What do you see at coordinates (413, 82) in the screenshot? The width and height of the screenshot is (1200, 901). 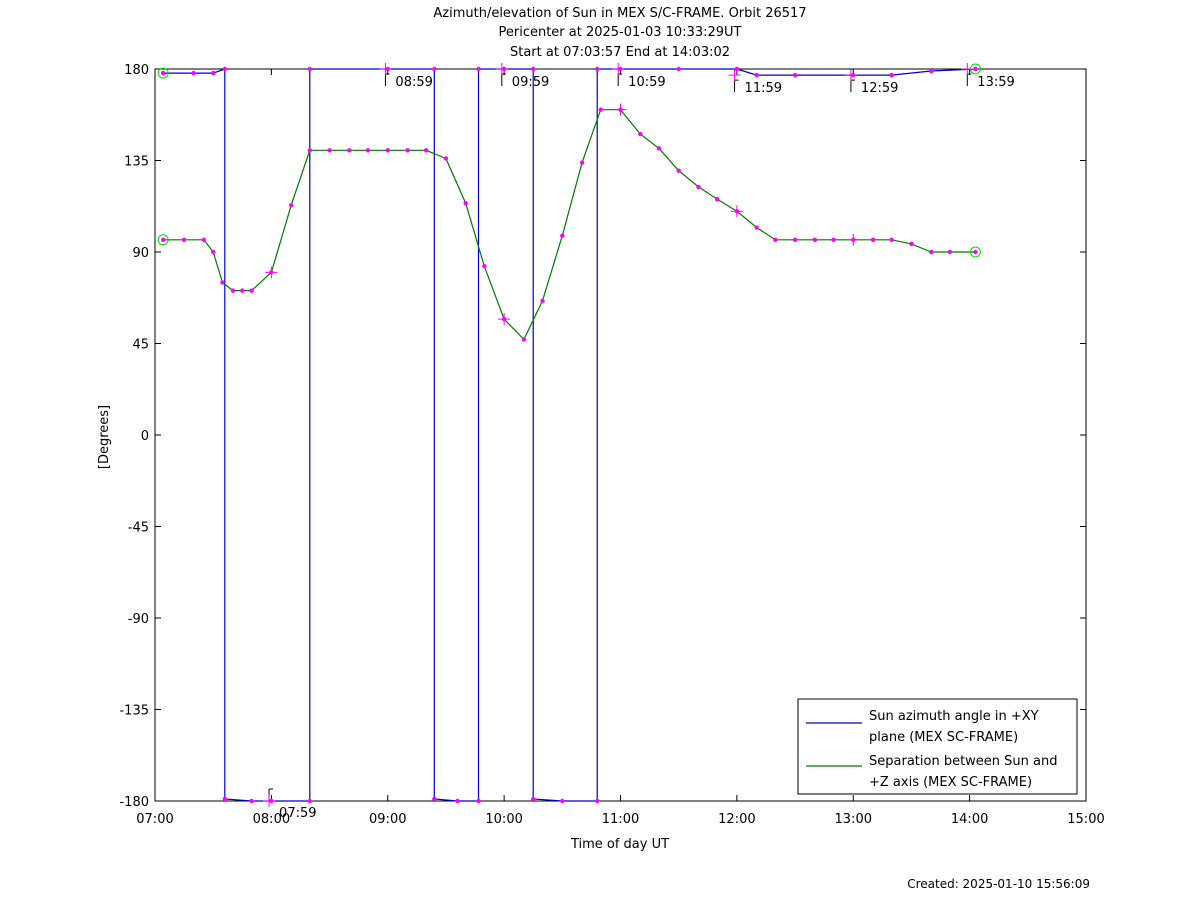 I see `hour-label: 08:59` at bounding box center [413, 82].